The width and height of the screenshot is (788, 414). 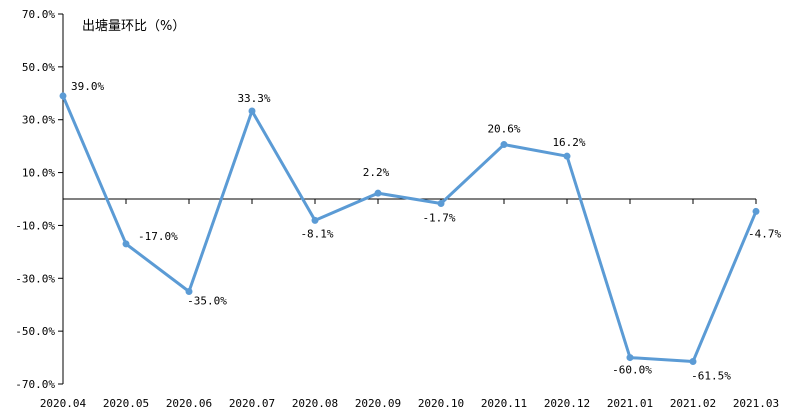 What do you see at coordinates (376, 172) in the screenshot?
I see `data-label: 2.2%` at bounding box center [376, 172].